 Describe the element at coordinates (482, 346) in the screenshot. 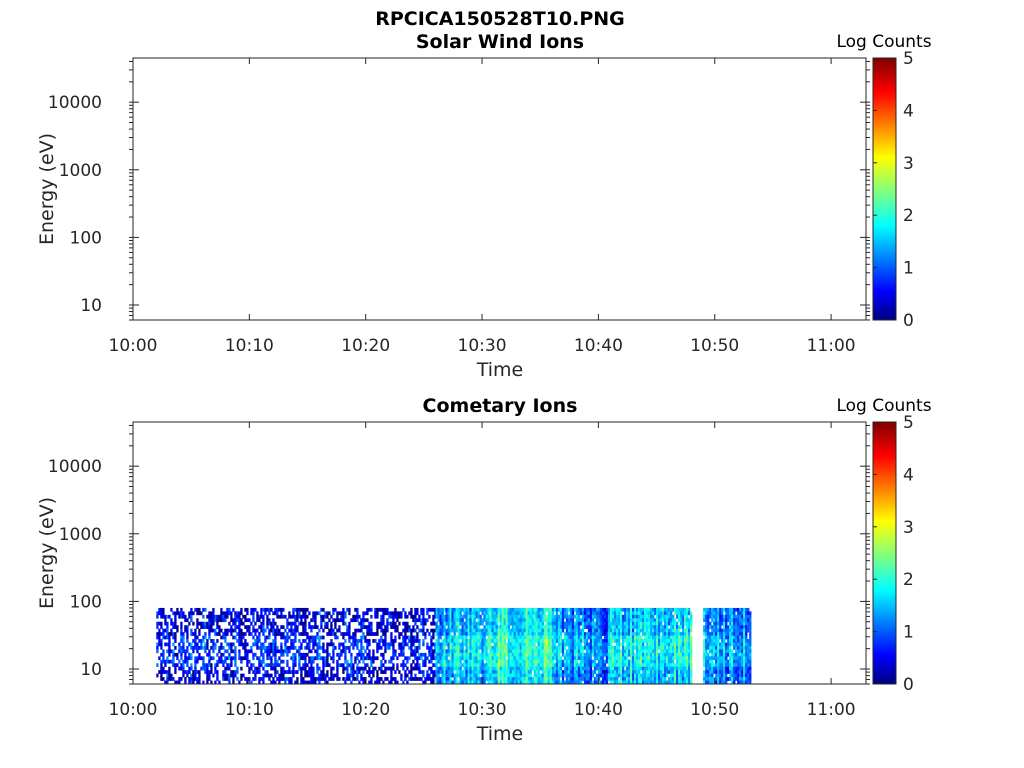

I see `x-tick-label: 10:30` at that location.